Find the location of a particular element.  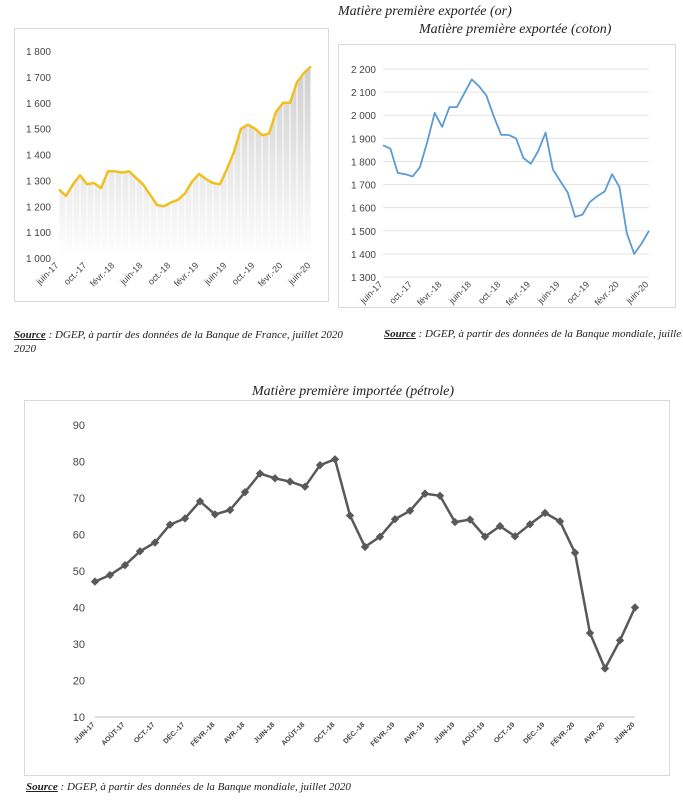

y-tick-label: 70 is located at coordinates (79, 499).